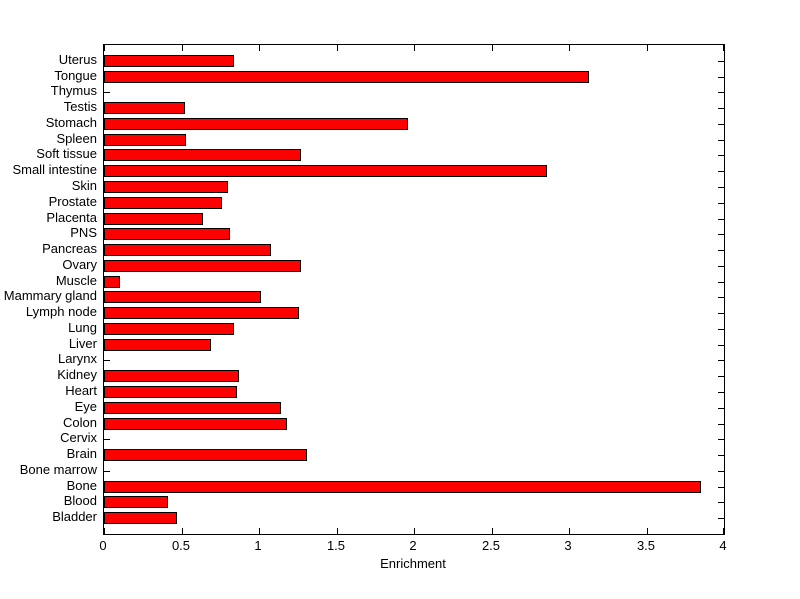  I want to click on y-tick-label: Blood, so click(80, 501).